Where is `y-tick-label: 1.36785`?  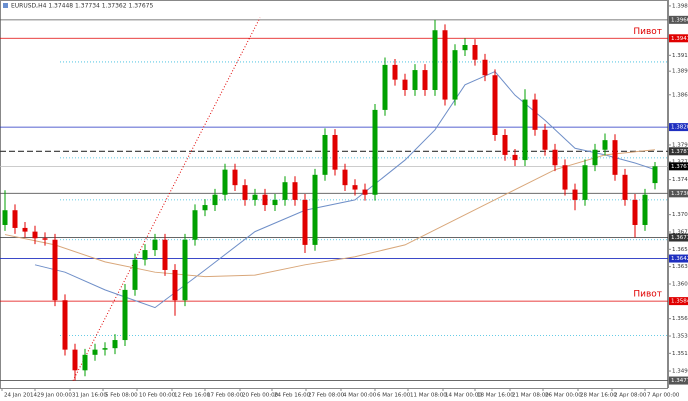 y-tick-label: 1.36785 is located at coordinates (680, 232).